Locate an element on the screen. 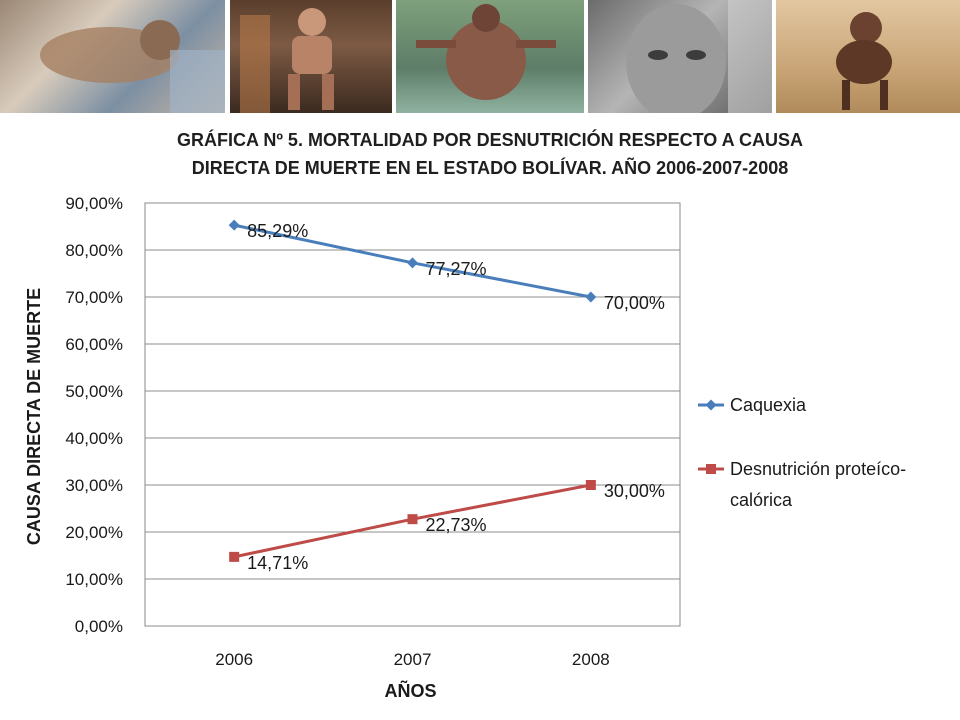 This screenshot has width=960, height=720. data-label: 77,27% is located at coordinates (456, 269).